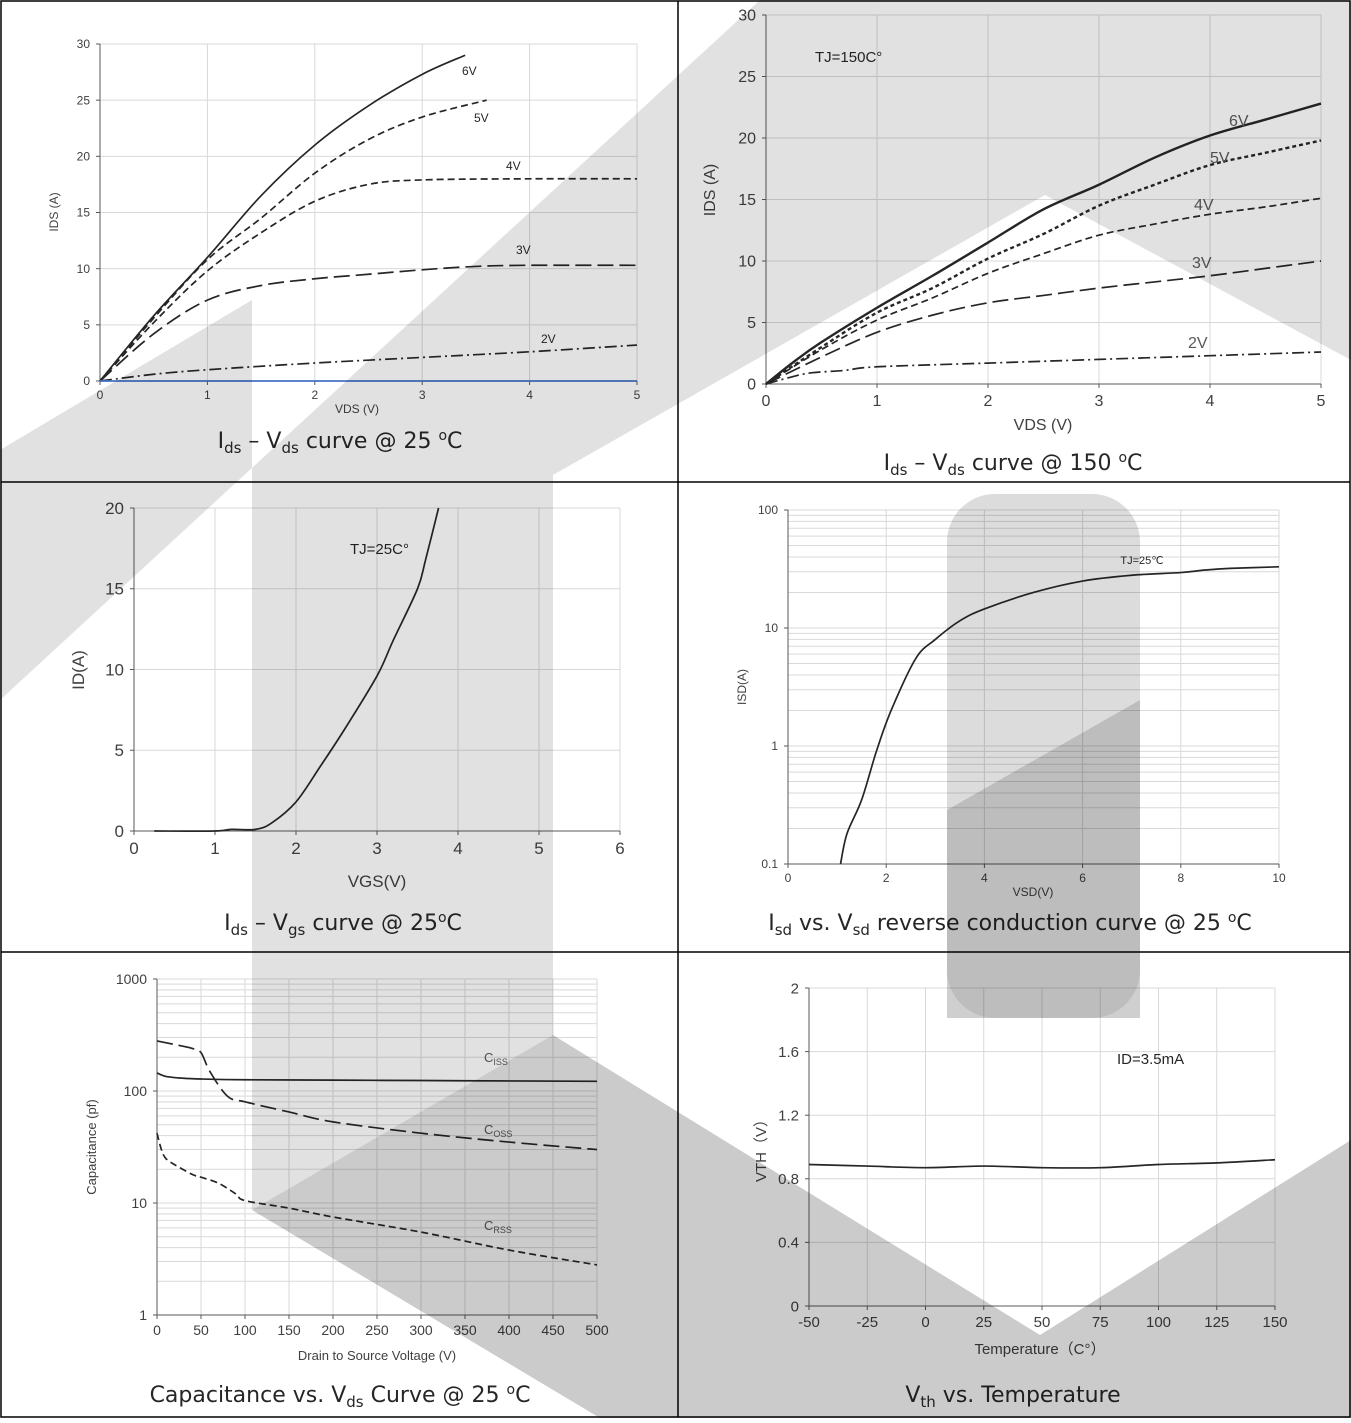 The width and height of the screenshot is (1351, 1423). I want to click on x-tick-label: 250, so click(377, 1330).